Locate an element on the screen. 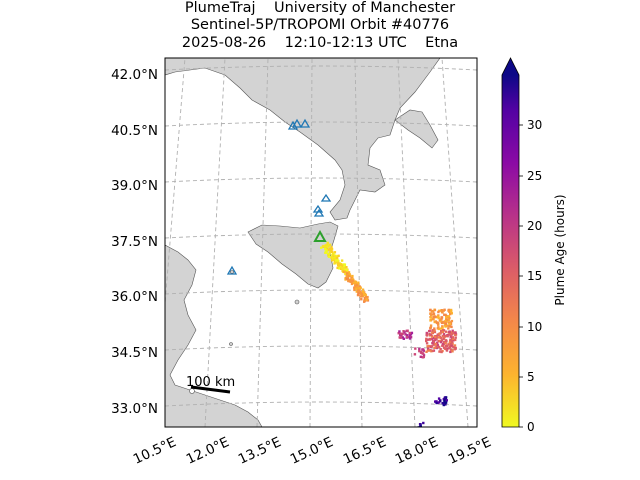 The height and width of the screenshot is (480, 640). land-apulia is located at coordinates (416, 129).